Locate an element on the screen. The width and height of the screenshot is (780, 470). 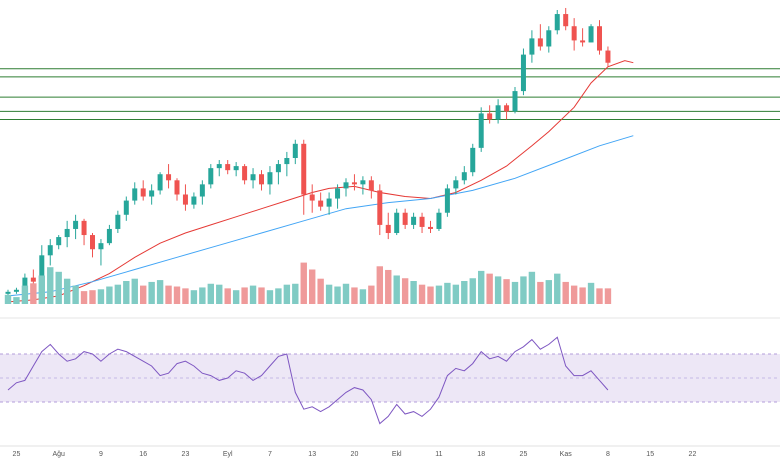
x-tick-label: 16 is located at coordinates (143, 454).